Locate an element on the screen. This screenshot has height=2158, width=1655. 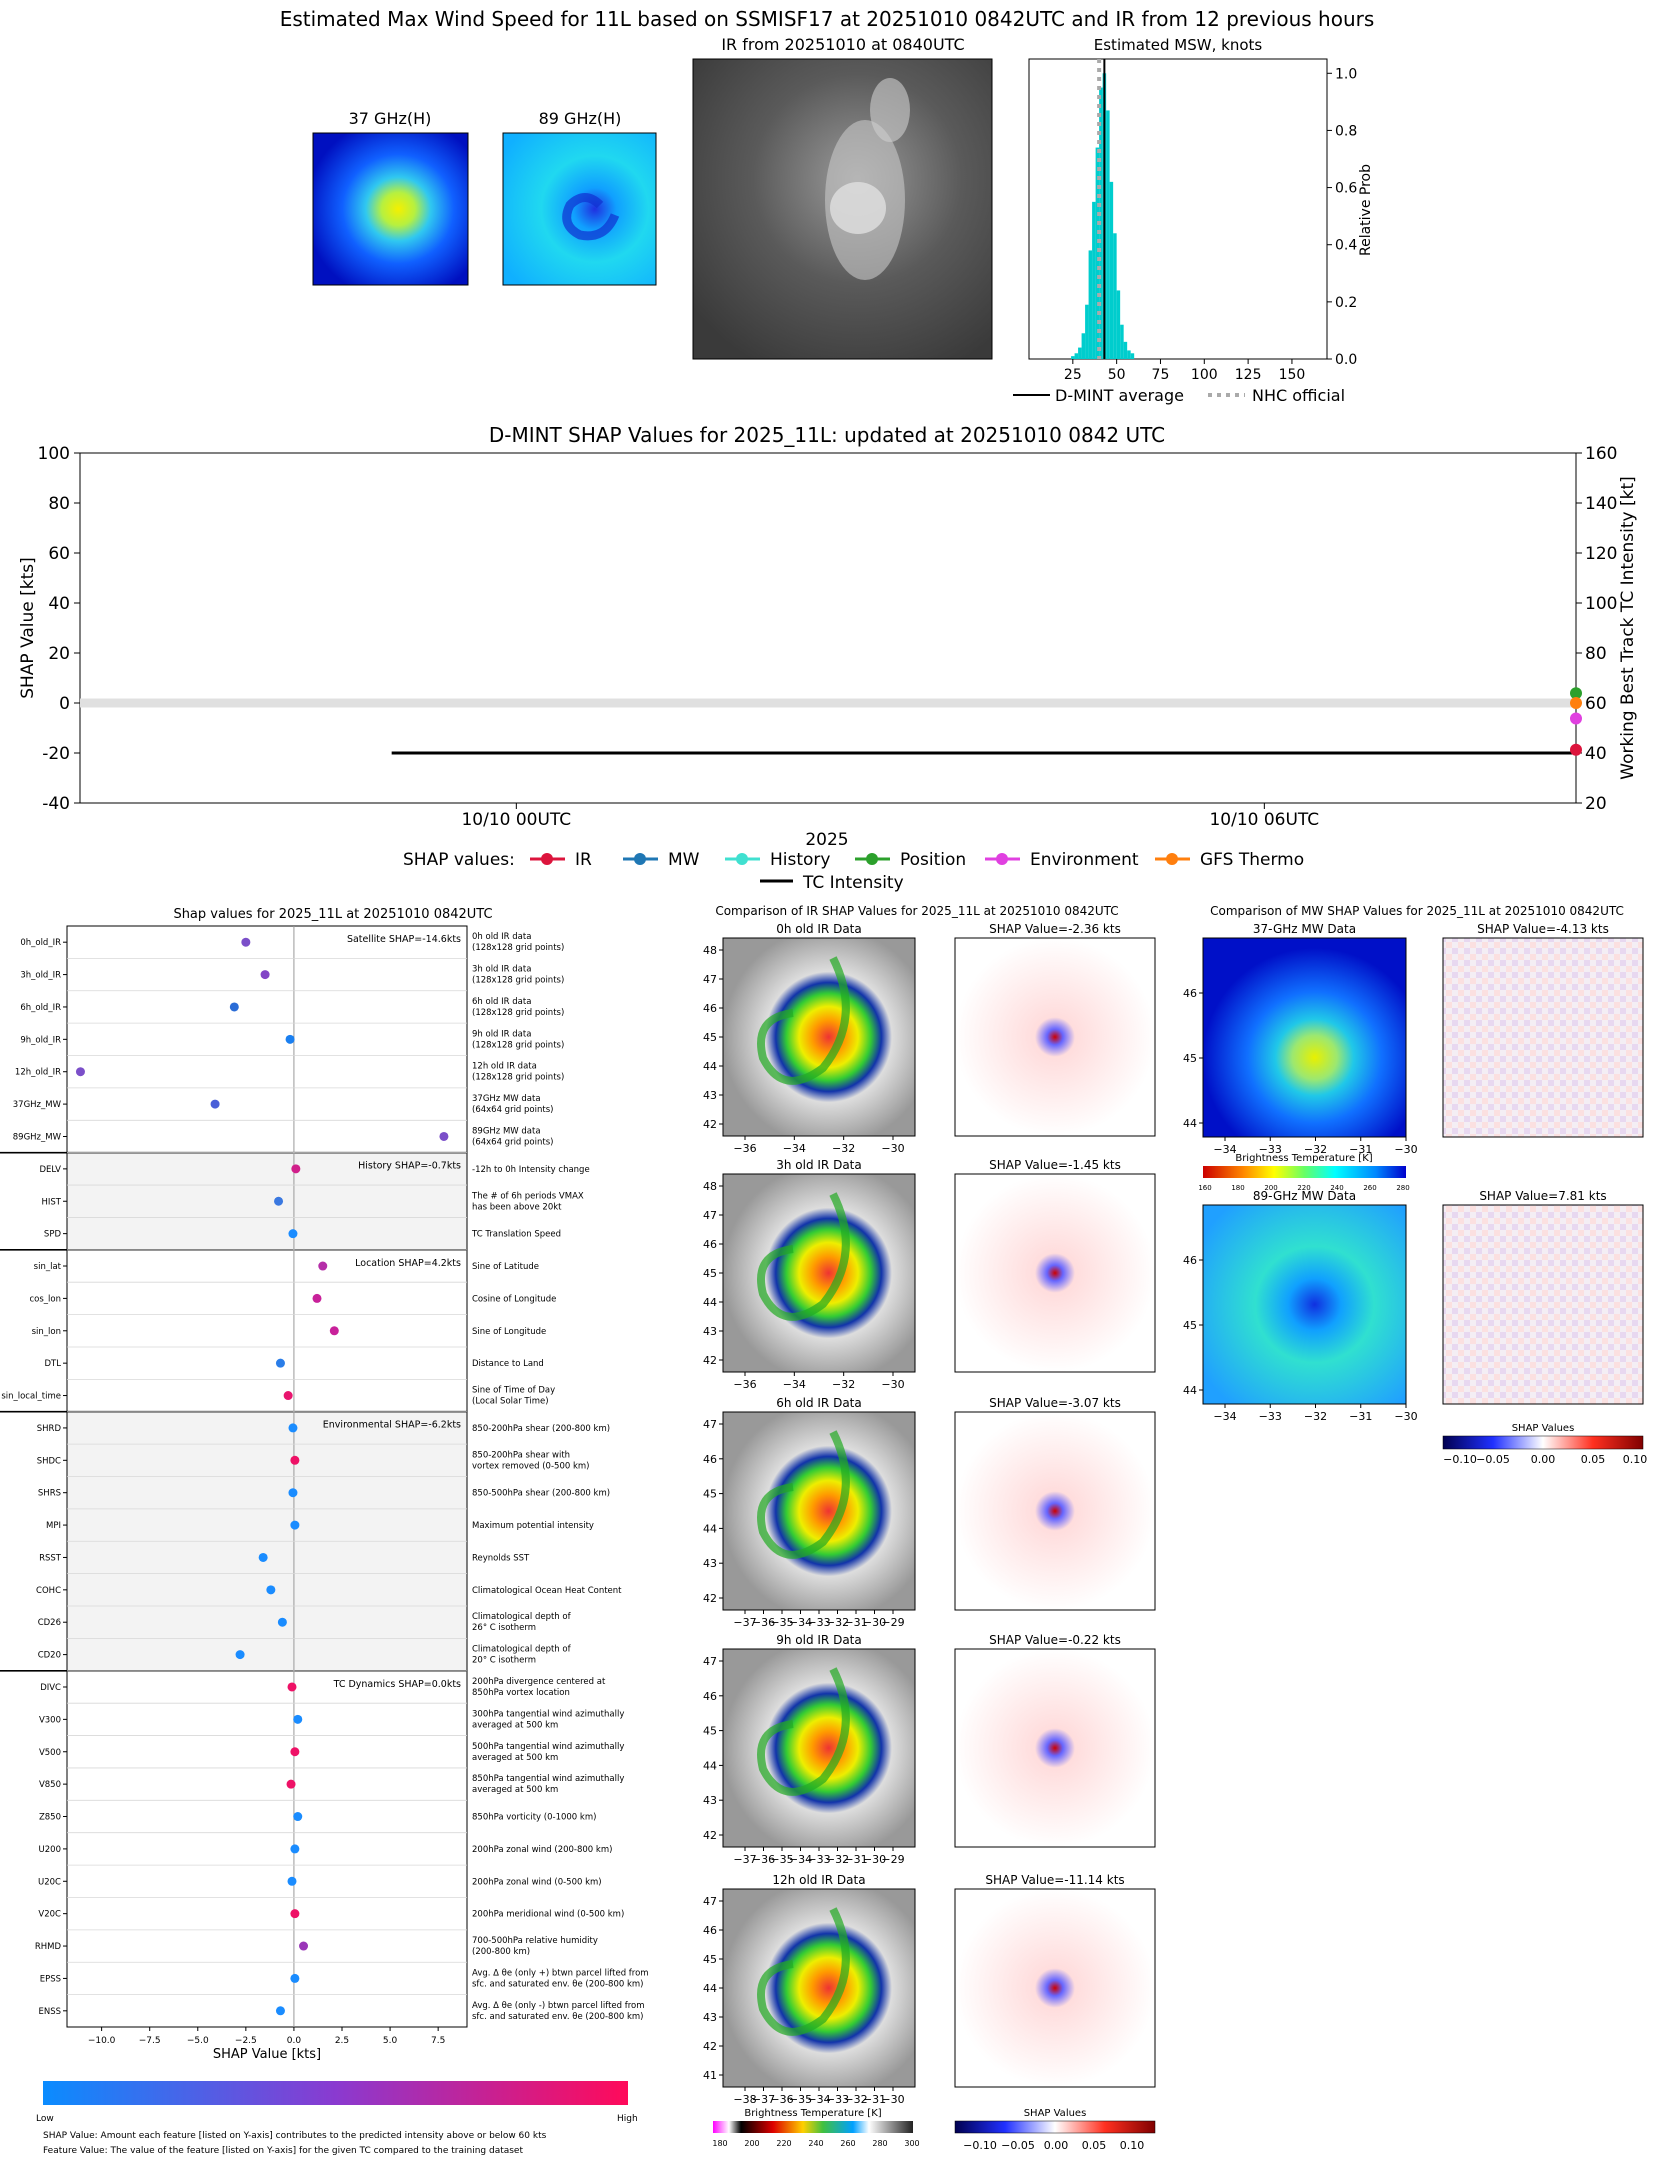
feature-name: RSST is located at coordinates (50, 1558).